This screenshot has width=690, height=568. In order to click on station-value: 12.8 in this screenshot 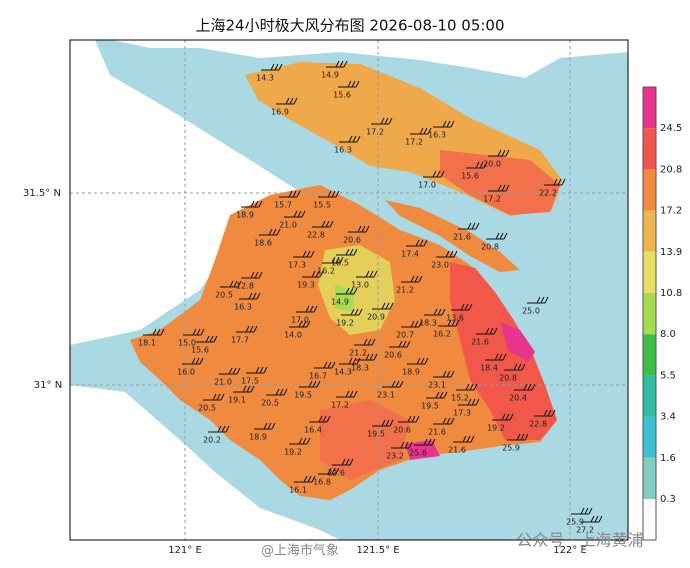, I will do `click(245, 286)`.